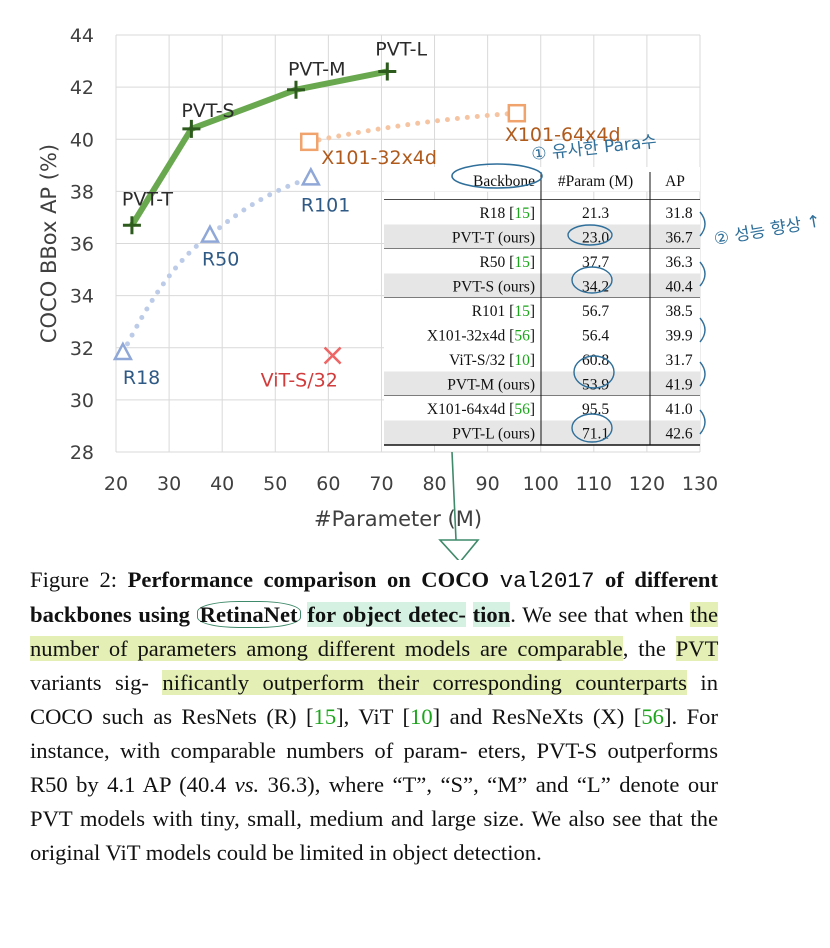  What do you see at coordinates (82, 140) in the screenshot?
I see `y-tick-label: 40` at bounding box center [82, 140].